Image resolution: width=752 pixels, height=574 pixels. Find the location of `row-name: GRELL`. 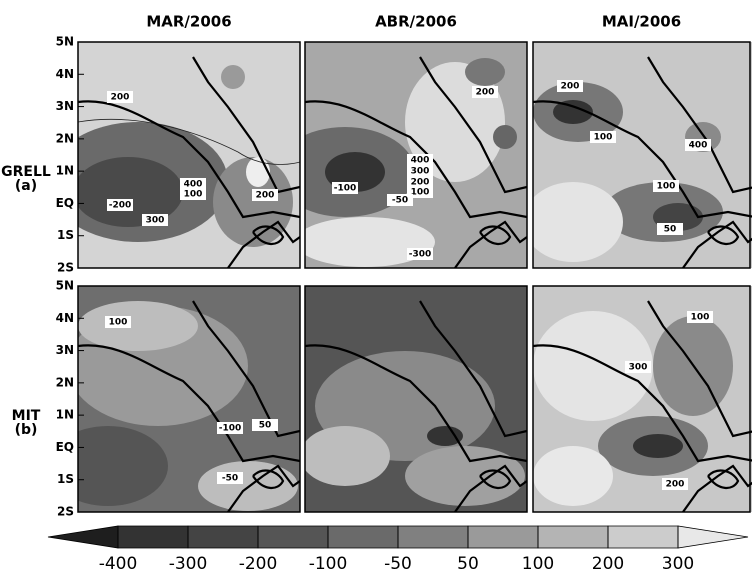

row-name: GRELL is located at coordinates (26, 172).